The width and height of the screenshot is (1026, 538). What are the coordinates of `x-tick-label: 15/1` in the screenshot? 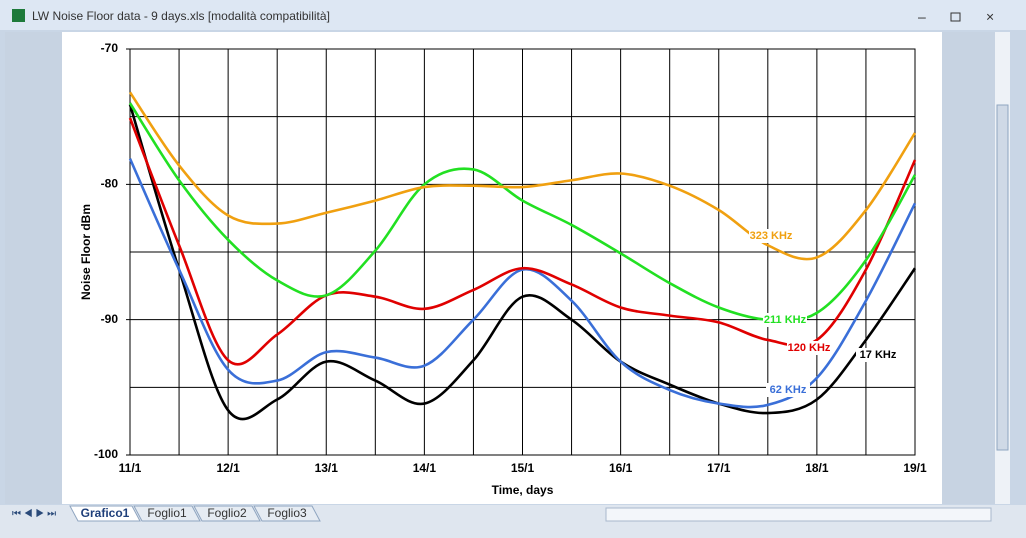 It's located at (523, 468).